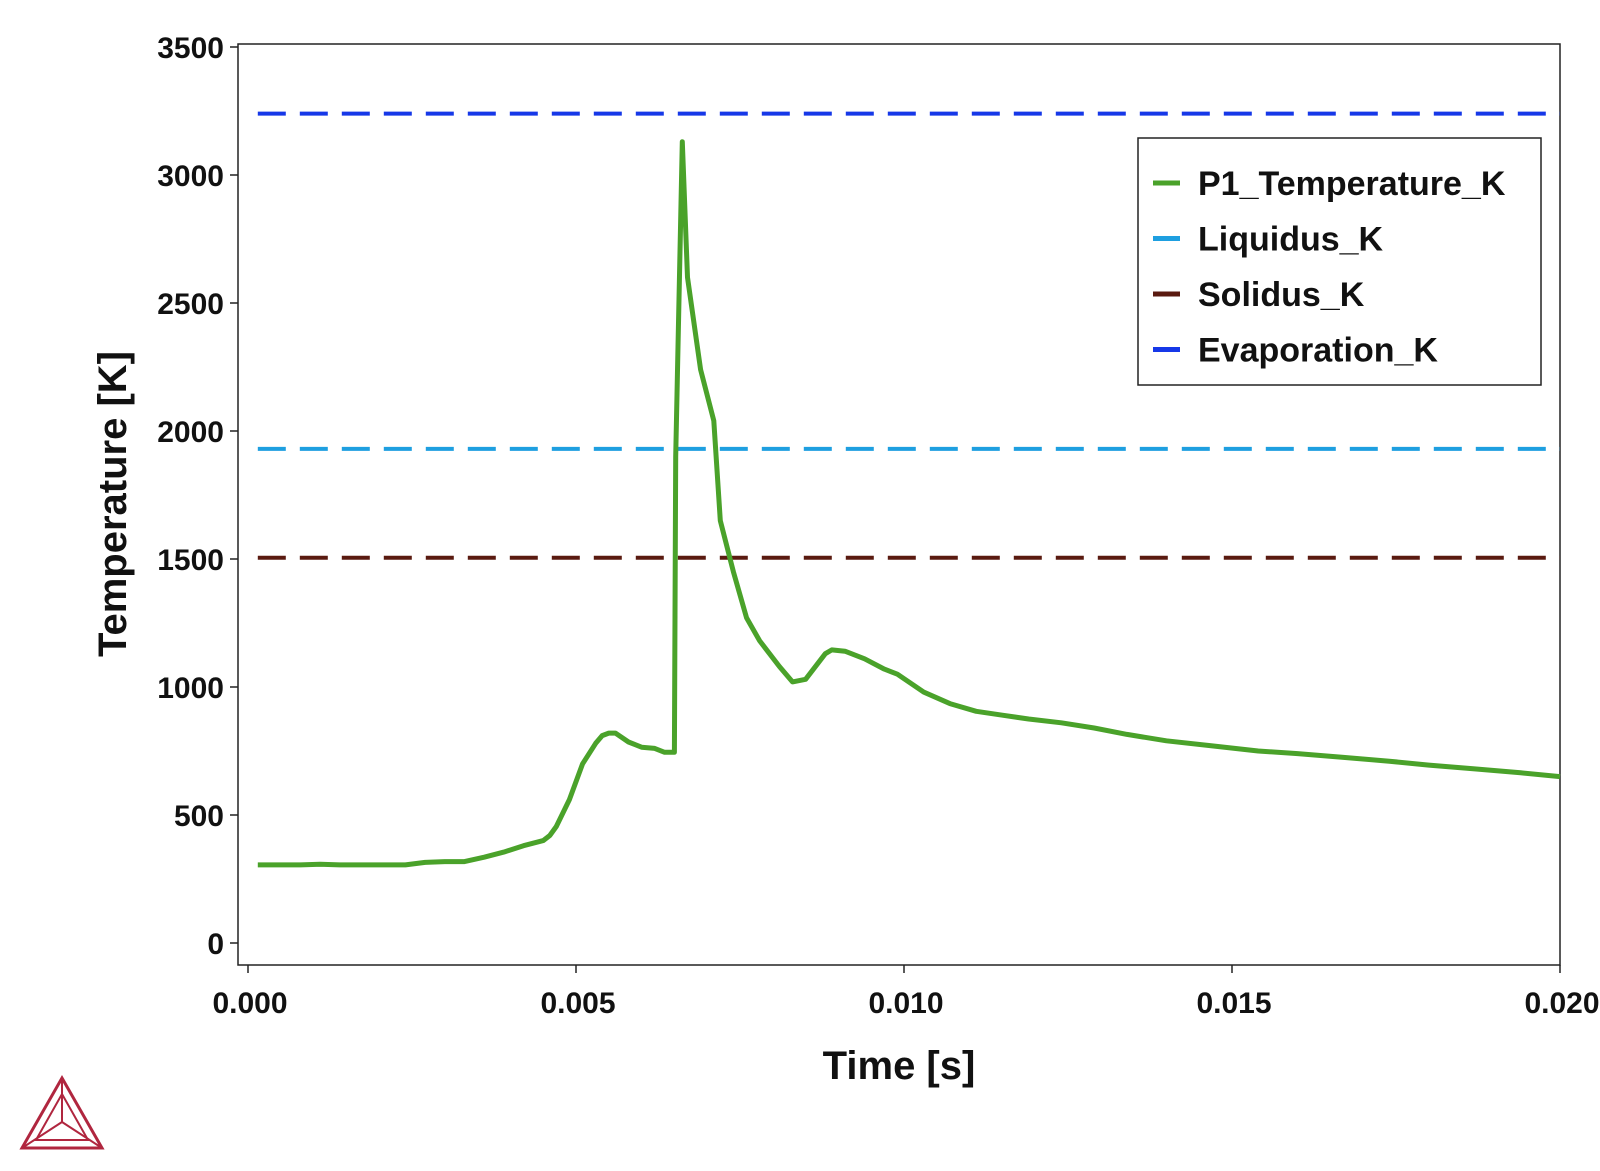 This screenshot has width=1600, height=1171. Describe the element at coordinates (1352, 184) in the screenshot. I see `legend-label: P1_Temperature_K` at that location.